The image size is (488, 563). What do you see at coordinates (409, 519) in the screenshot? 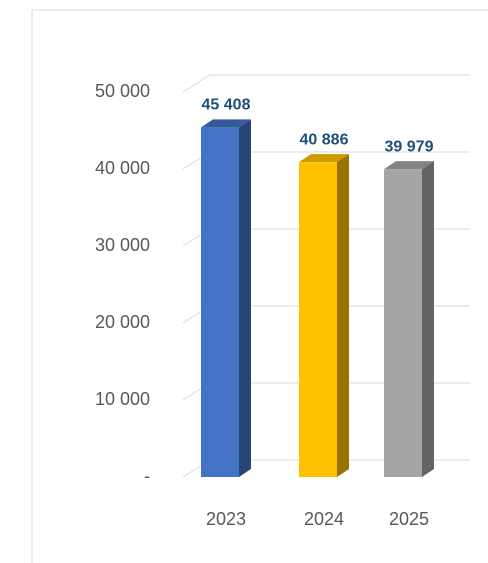
I see `x-tick-label: 2025` at bounding box center [409, 519].